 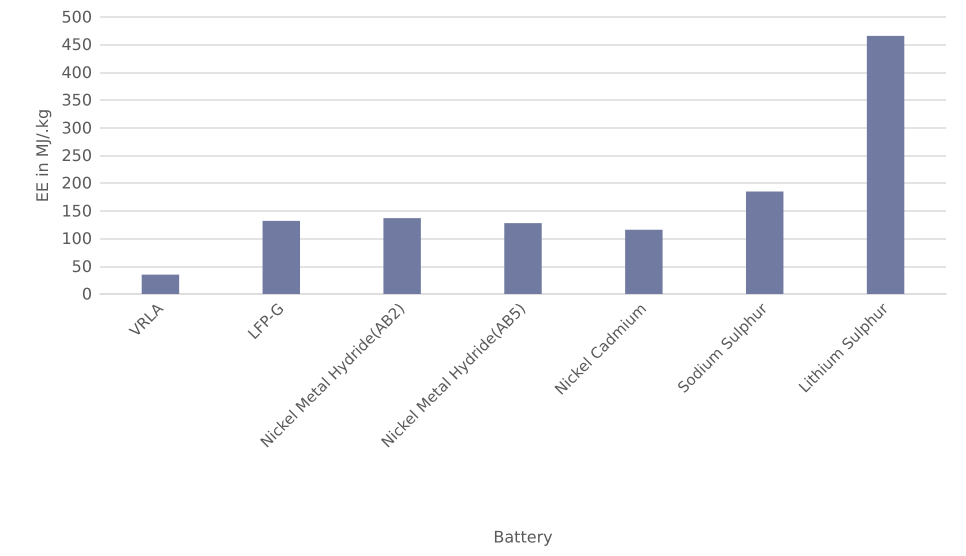 What do you see at coordinates (87, 294) in the screenshot?
I see `y-tick-label: 0` at bounding box center [87, 294].